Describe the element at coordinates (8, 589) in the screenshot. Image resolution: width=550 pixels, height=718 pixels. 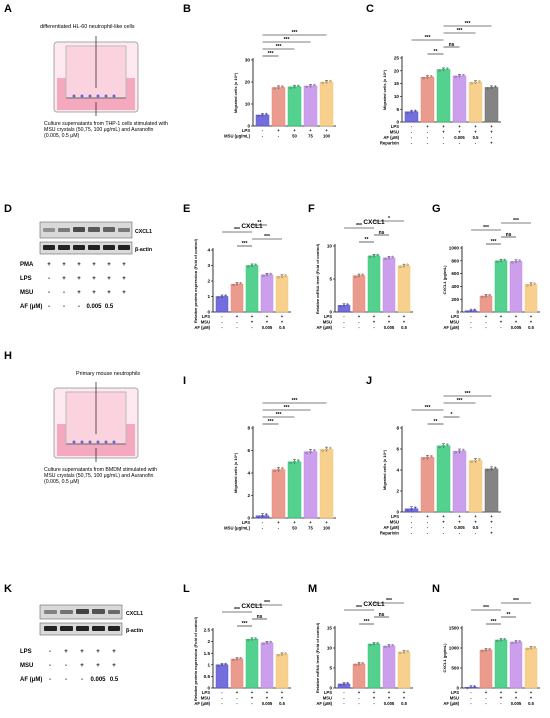
I see `panel-letter-k: K` at that location.